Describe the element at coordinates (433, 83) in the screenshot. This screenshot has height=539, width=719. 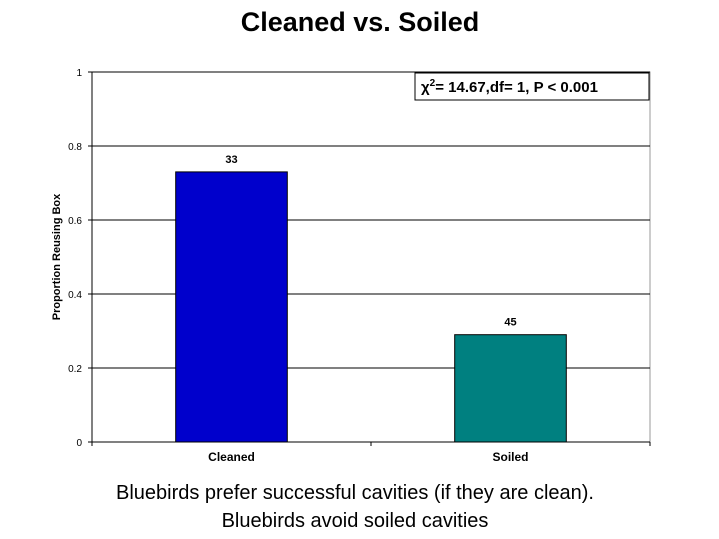
I see `stat-superscript: 2` at that location.